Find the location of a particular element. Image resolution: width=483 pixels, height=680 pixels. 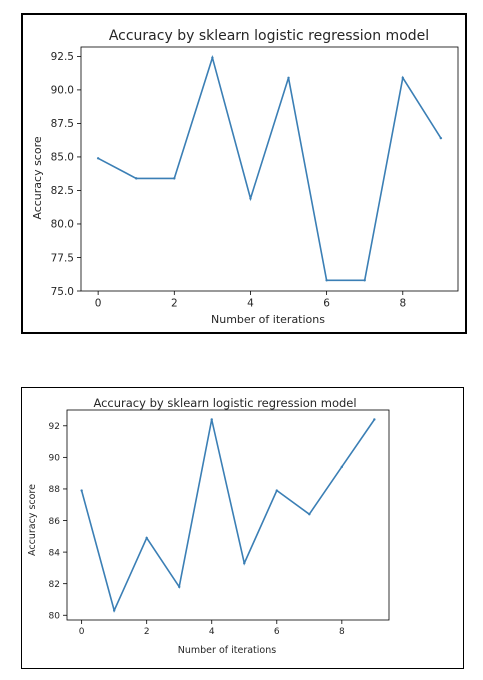

y-tick-label: 82 is located at coordinates (54, 585).